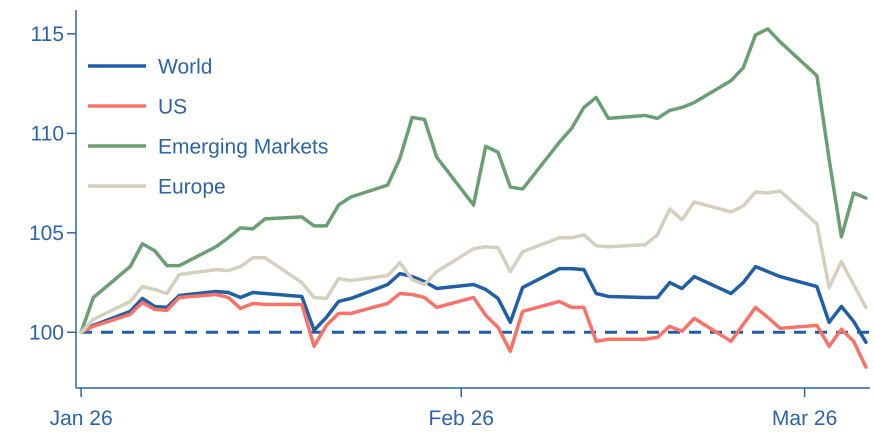  I want to click on x-tick-label: Mar 26, so click(805, 418).